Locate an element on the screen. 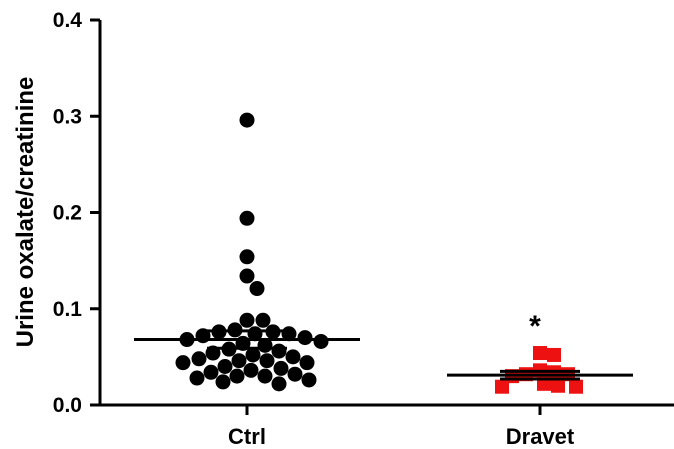 This screenshot has height=449, width=674. mean-lines is located at coordinates (383, 355).